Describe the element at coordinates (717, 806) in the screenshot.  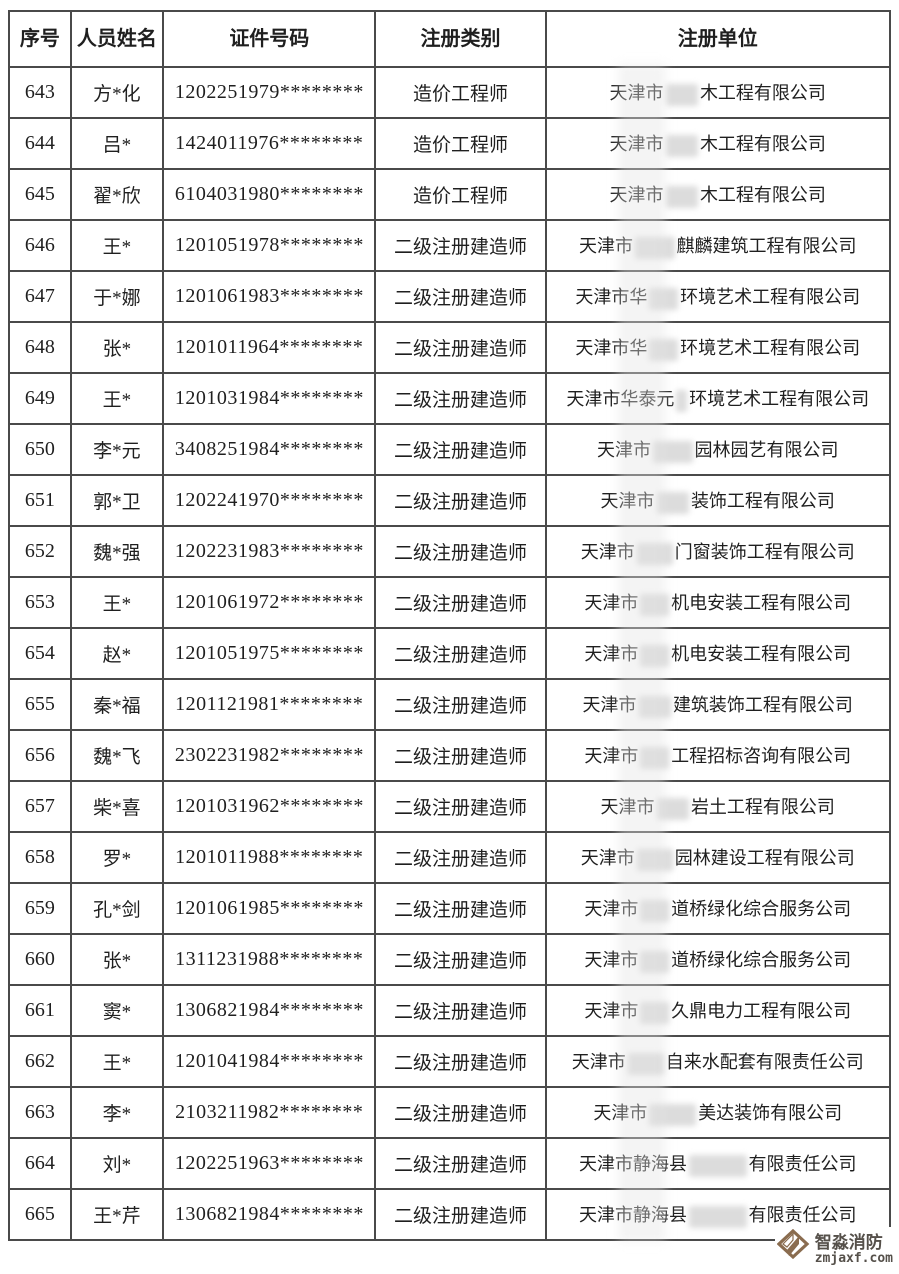
I see `cell-company: 天津市 岩土工程有限公司` at that location.